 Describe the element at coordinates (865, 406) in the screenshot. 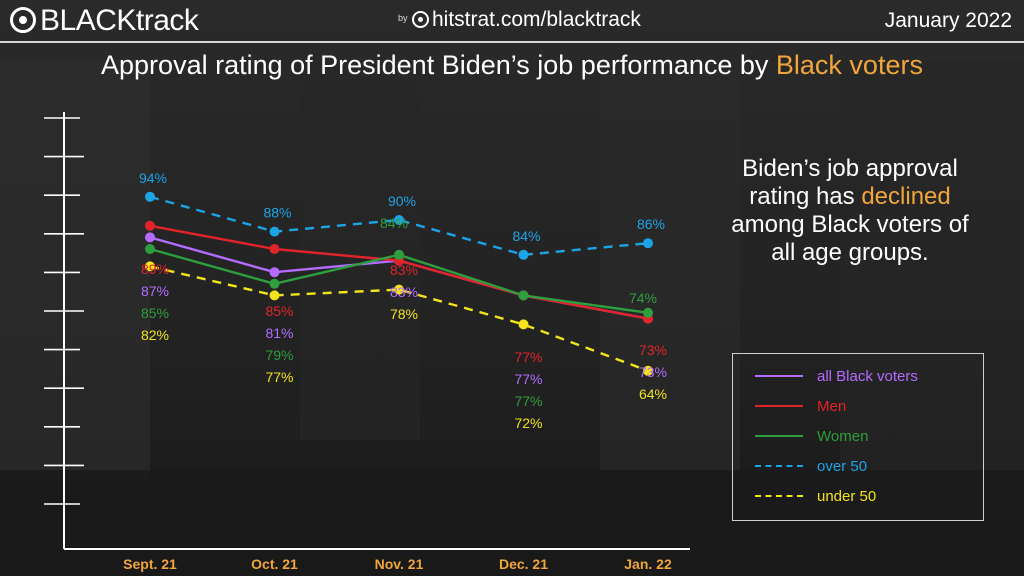

I see `legend-item-men: Men` at that location.